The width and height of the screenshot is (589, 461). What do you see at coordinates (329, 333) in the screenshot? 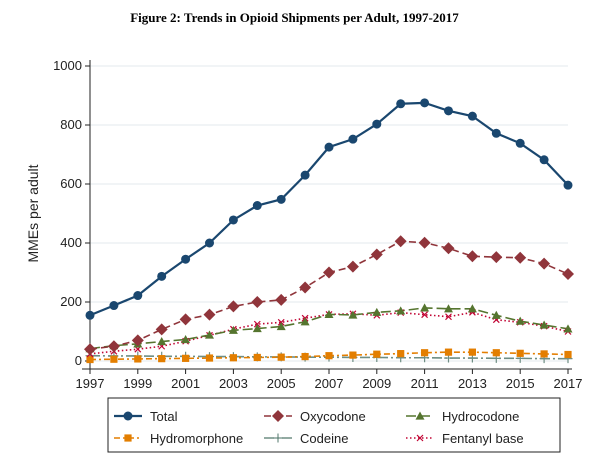
I see `series-line-fentanyl-base` at bounding box center [329, 333].